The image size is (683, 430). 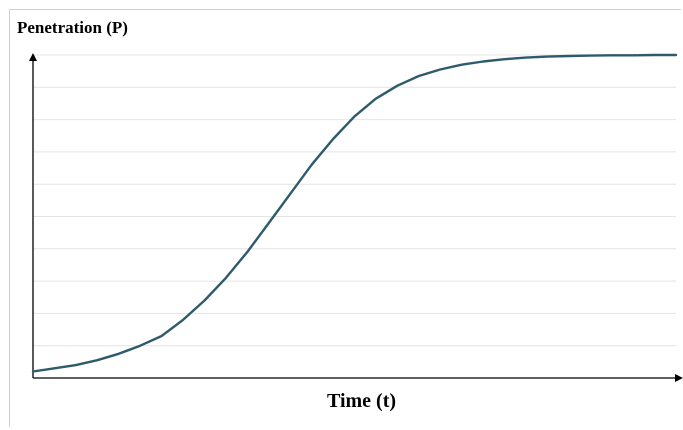 What do you see at coordinates (33, 57) in the screenshot?
I see `y-axis-arrow` at bounding box center [33, 57].